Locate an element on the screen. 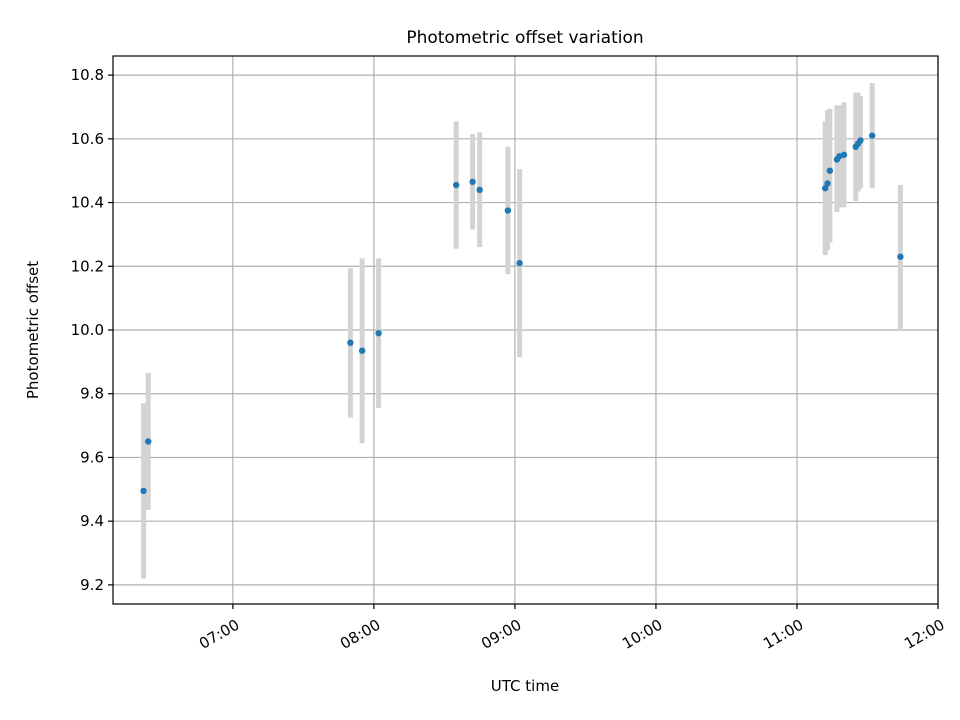 The image size is (960, 720). x-axis-label: UTC time is located at coordinates (525, 686).